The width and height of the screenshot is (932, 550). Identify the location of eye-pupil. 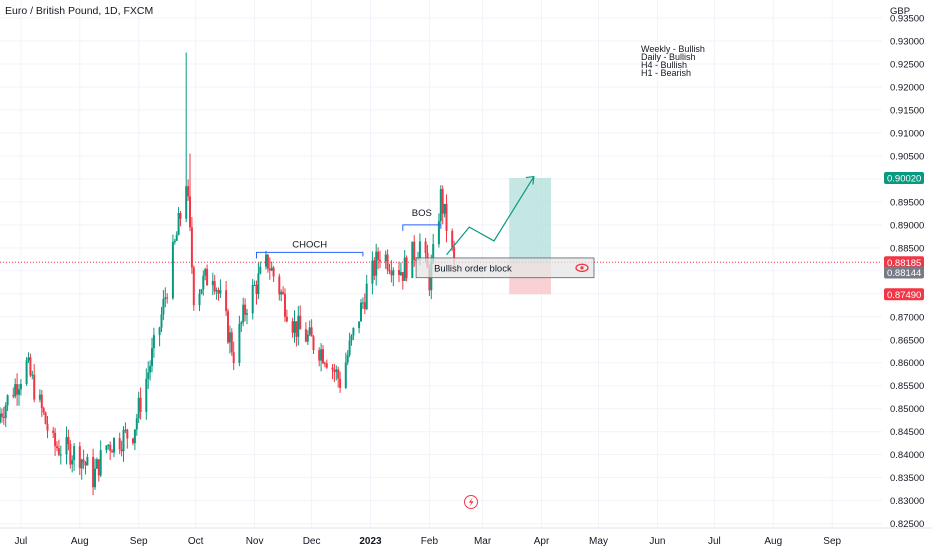
(582, 268).